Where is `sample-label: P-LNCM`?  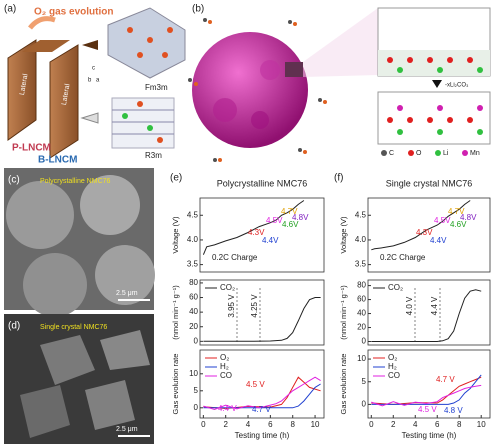
sample-label: P-LNCM is located at coordinates (31, 148).